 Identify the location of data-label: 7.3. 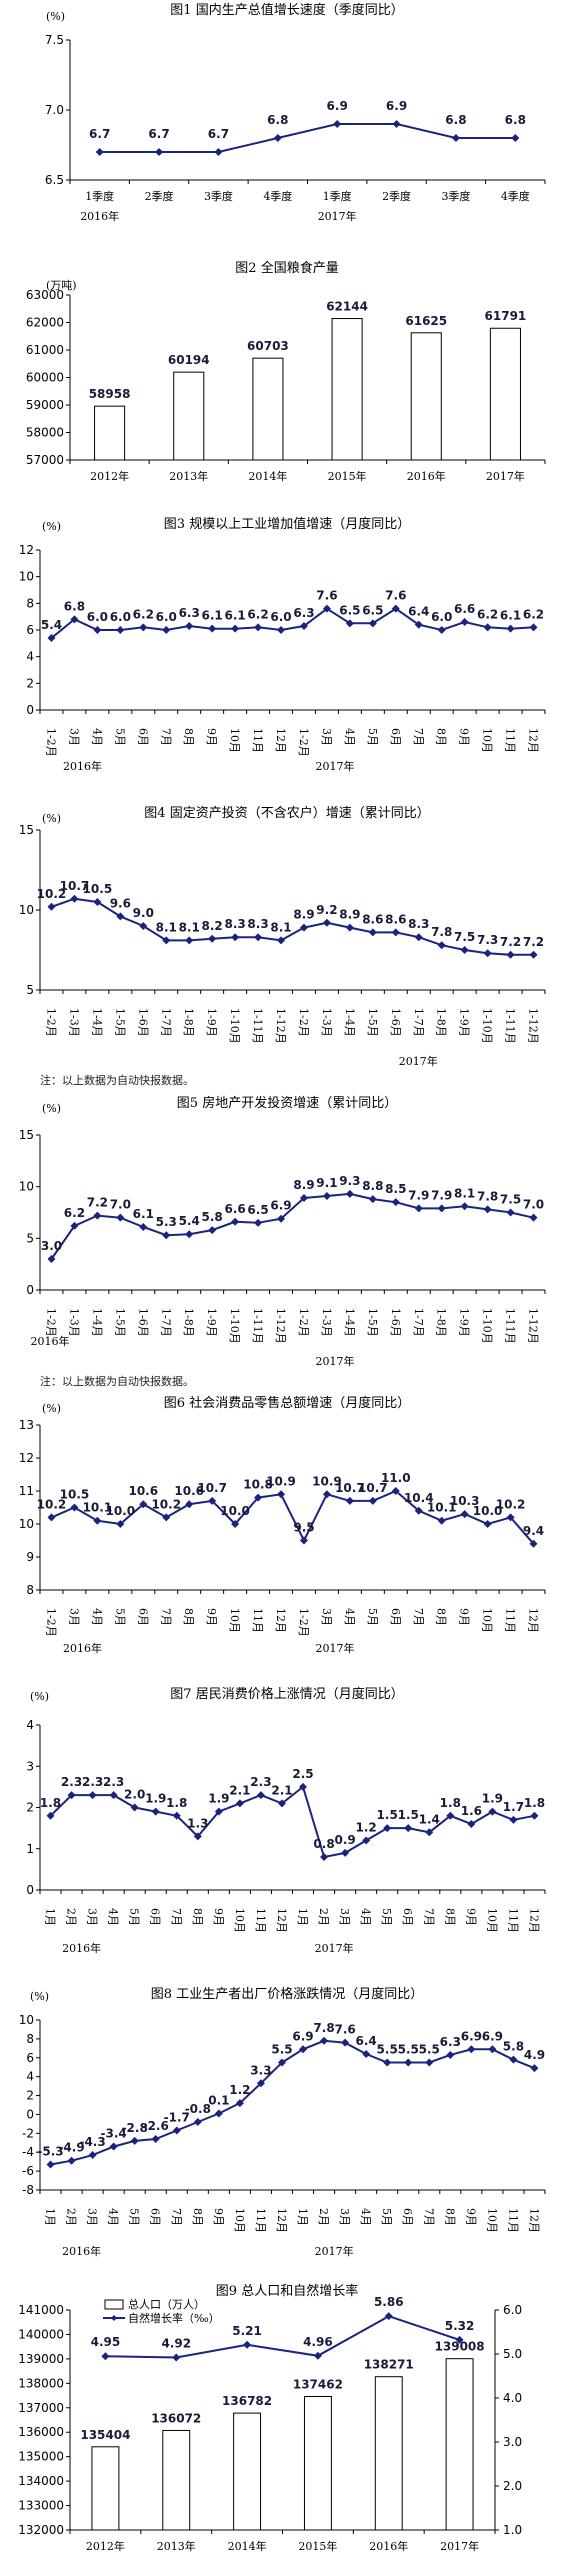
(487, 940).